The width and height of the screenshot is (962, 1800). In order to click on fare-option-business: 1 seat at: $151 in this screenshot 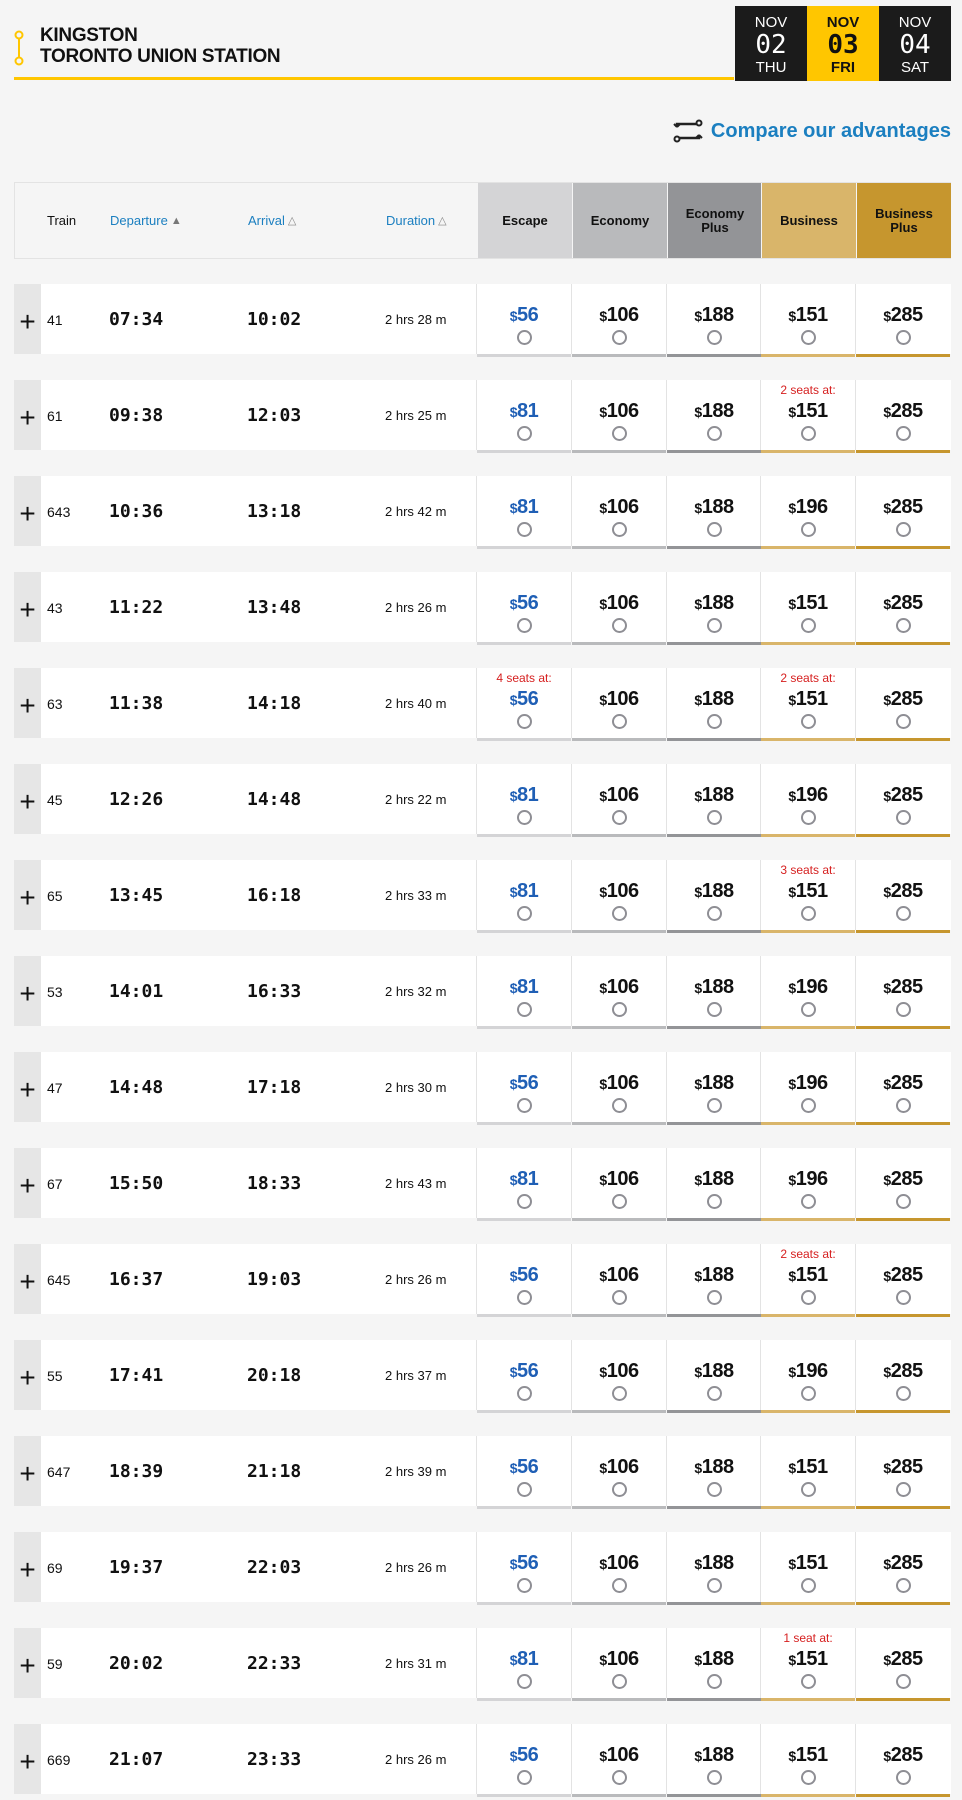, I will do `click(807, 1664)`.